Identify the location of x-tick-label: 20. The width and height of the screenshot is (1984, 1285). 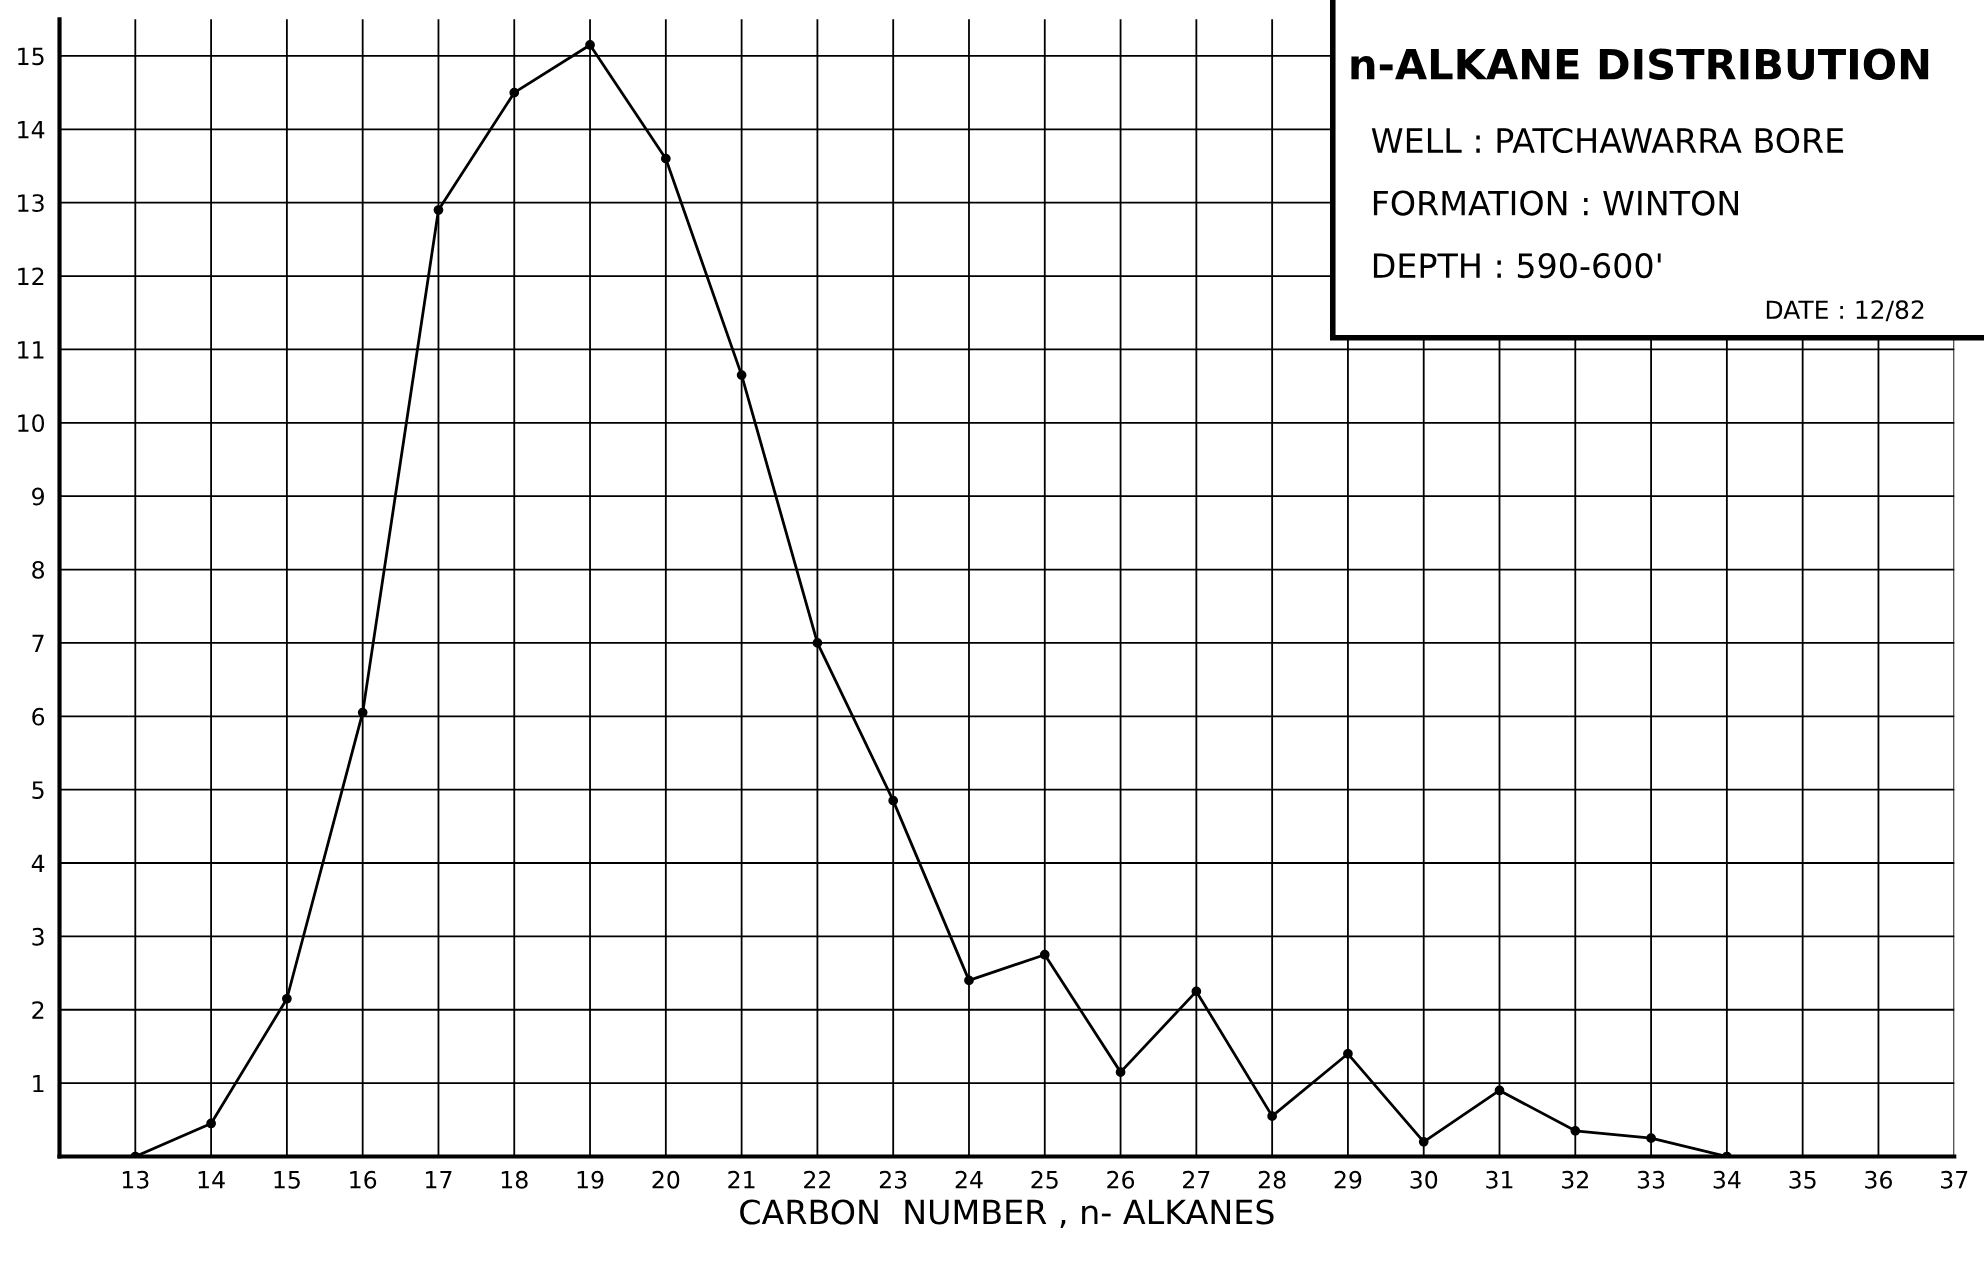
(666, 1179).